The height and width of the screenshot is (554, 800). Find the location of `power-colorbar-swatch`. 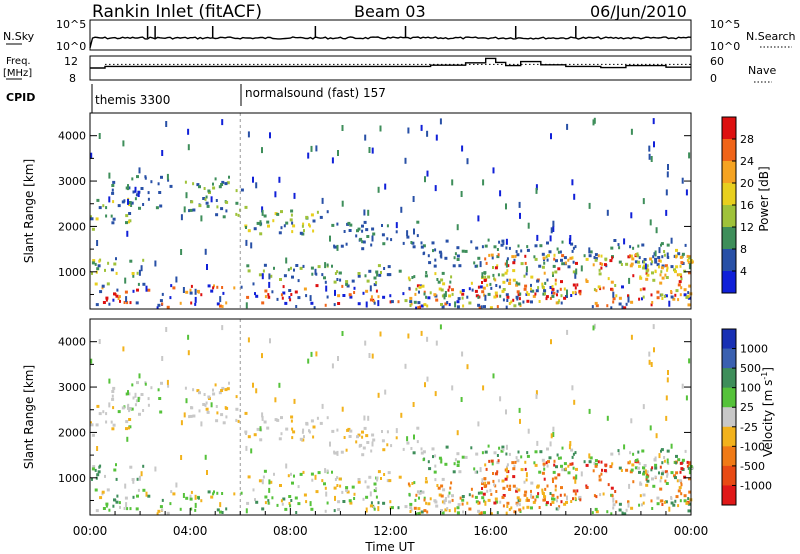

power-colorbar-swatch is located at coordinates (729, 216).